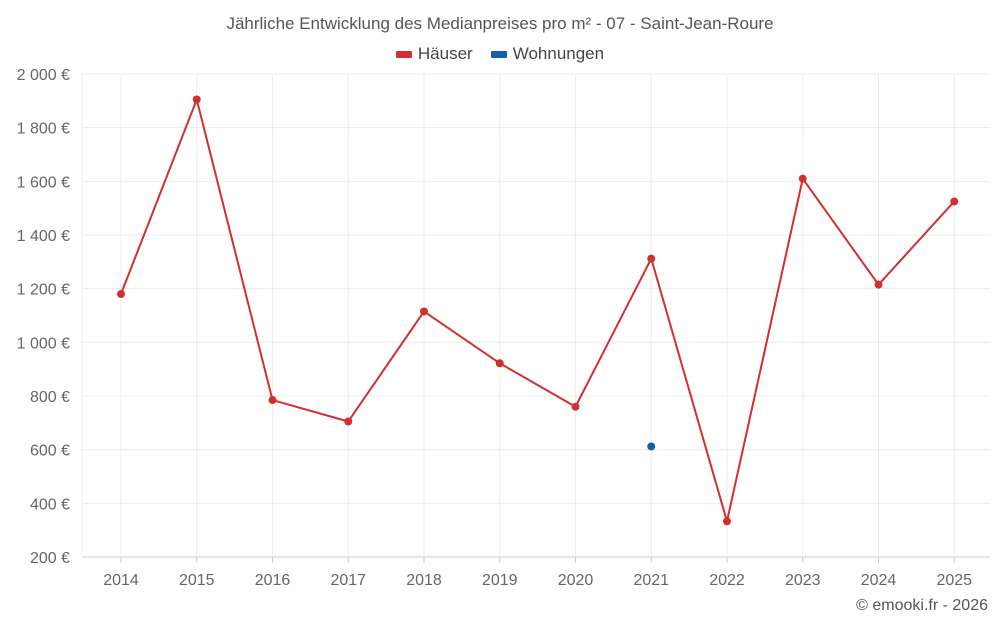 The width and height of the screenshot is (1000, 625). I want to click on y-tick-label: 400 €, so click(50, 504).